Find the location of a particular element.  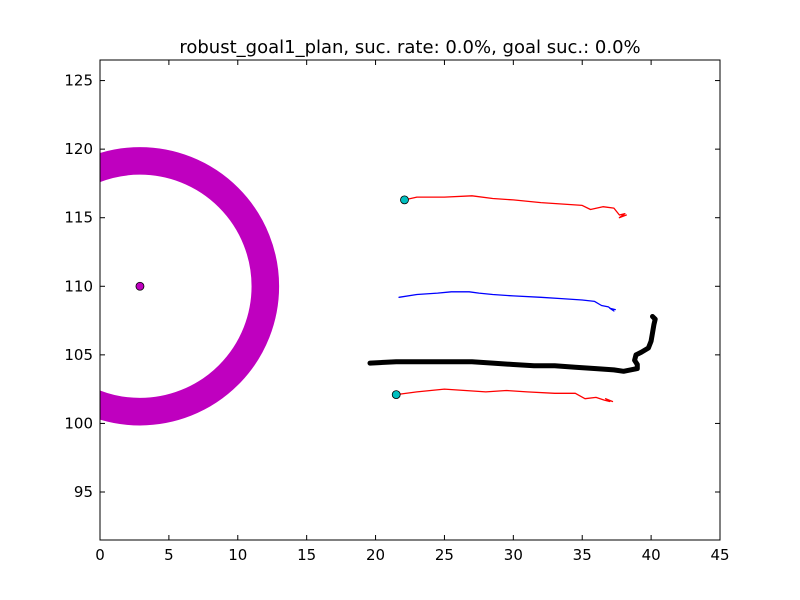

y-tick-label: 125 is located at coordinates (78, 81).